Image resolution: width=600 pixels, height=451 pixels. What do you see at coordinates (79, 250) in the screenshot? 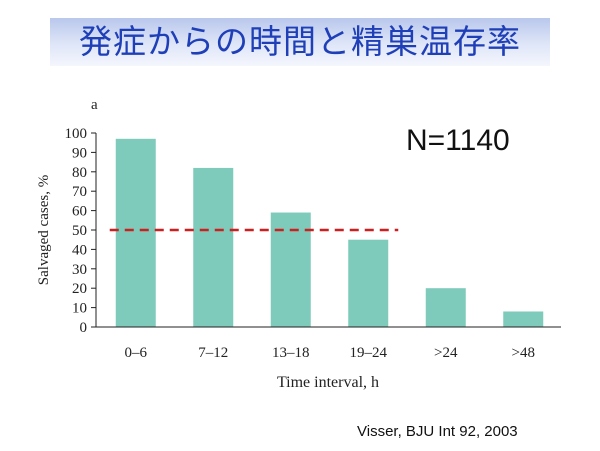
I see `y-tick-label: 40` at bounding box center [79, 250].